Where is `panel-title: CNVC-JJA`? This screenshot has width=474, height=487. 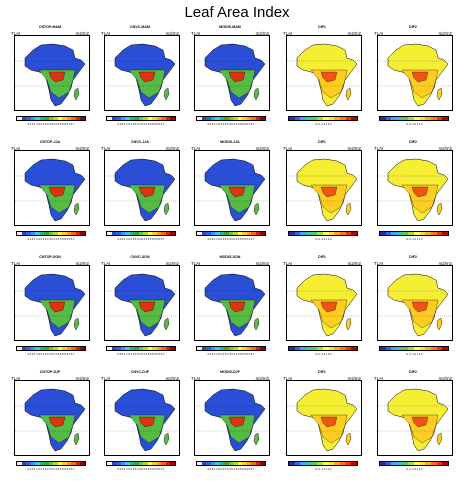 panel-title: CNVC-JJA is located at coordinates (140, 142).